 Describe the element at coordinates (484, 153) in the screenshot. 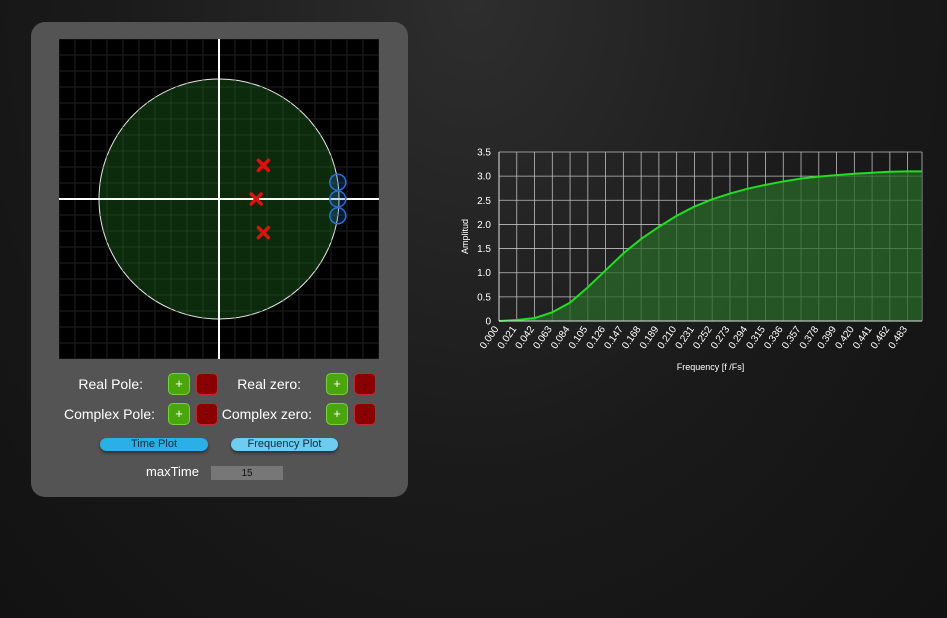

I see `y-tick-label: 3.5` at that location.